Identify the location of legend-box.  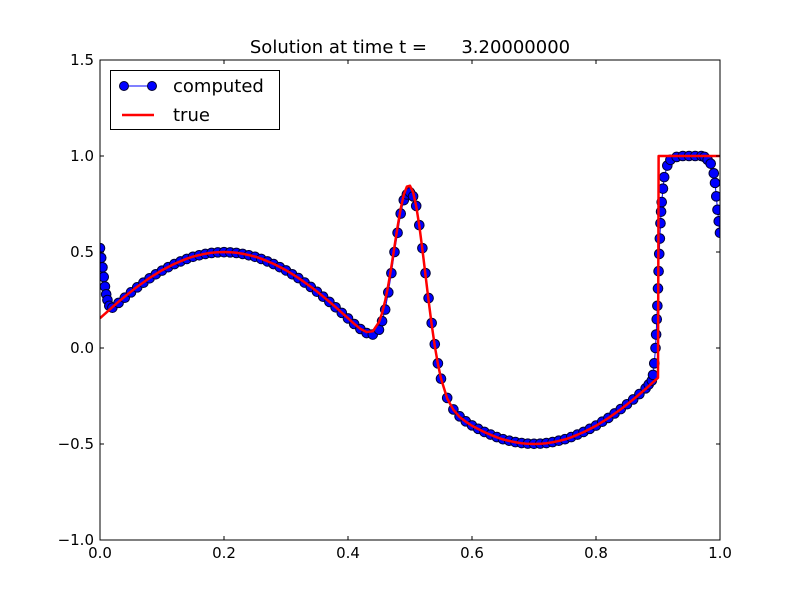
(195, 100).